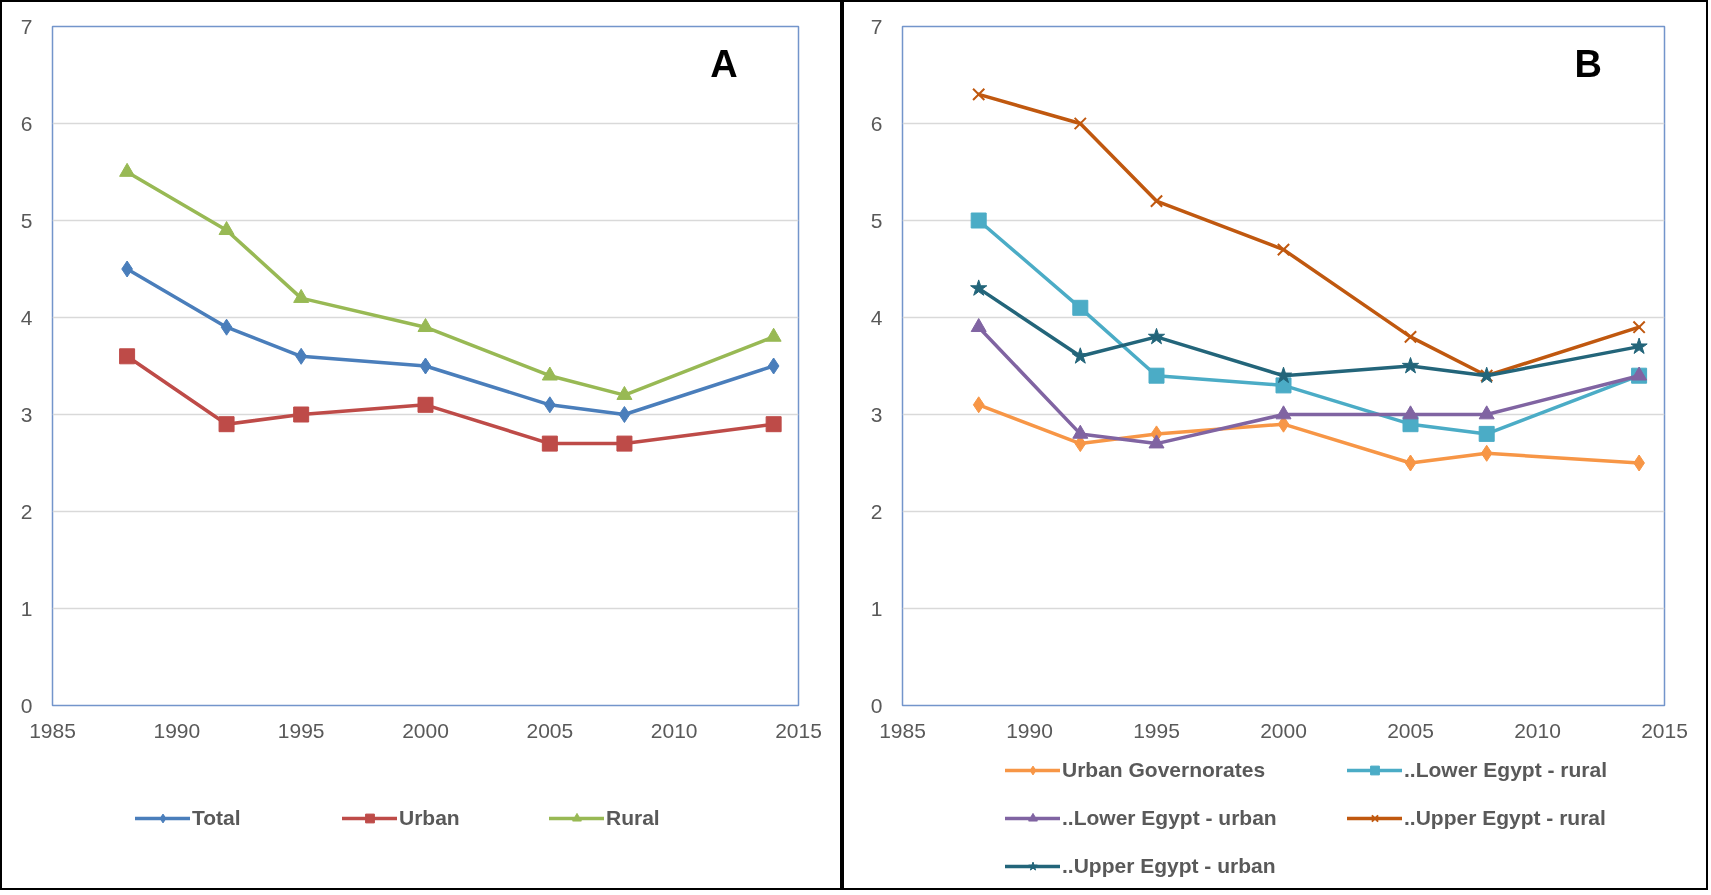 The width and height of the screenshot is (1711, 895). What do you see at coordinates (724, 63) in the screenshot?
I see `chart-title: A` at bounding box center [724, 63].